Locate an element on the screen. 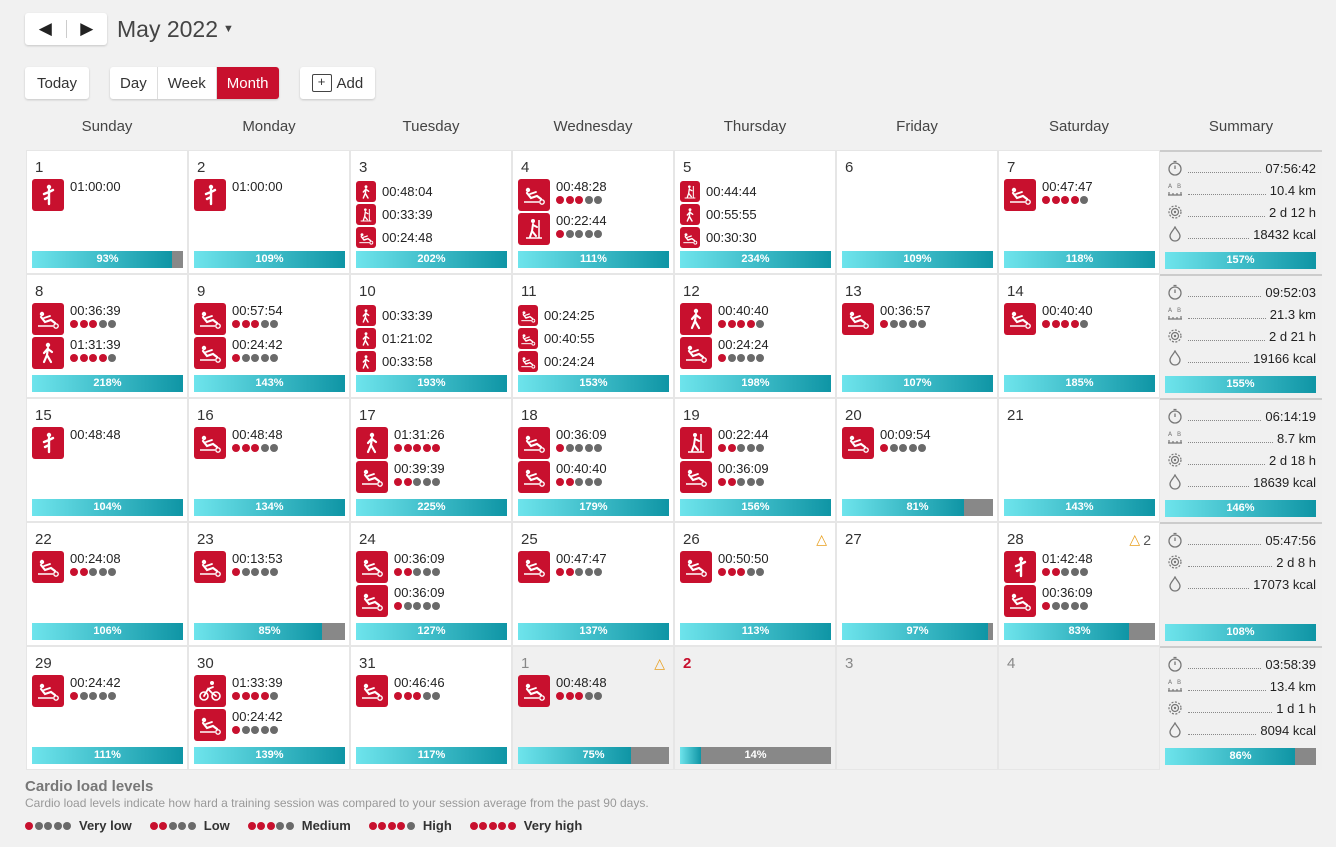  training-session: 00:50:50 is located at coordinates (755, 568).